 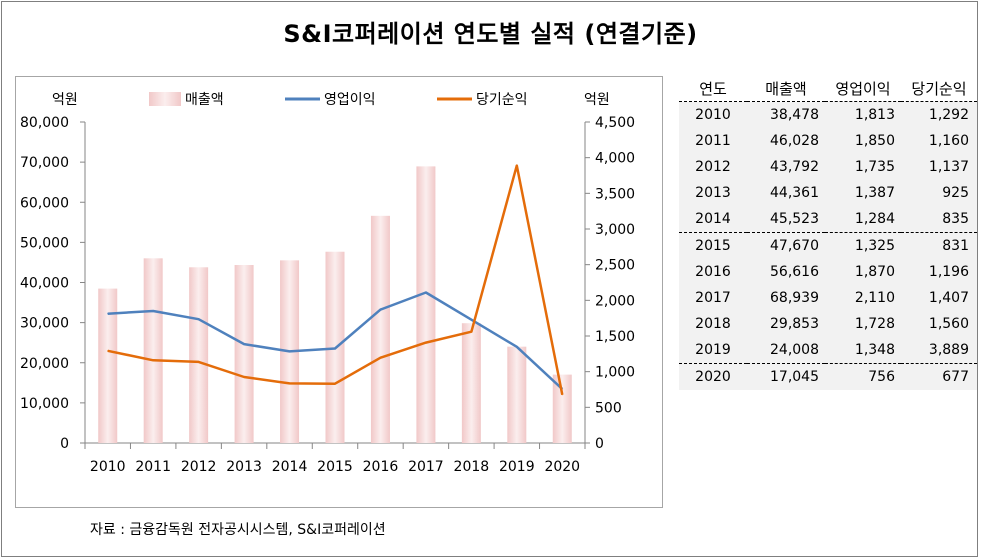 I want to click on left-axis-unit: 억원, so click(x=65, y=100).